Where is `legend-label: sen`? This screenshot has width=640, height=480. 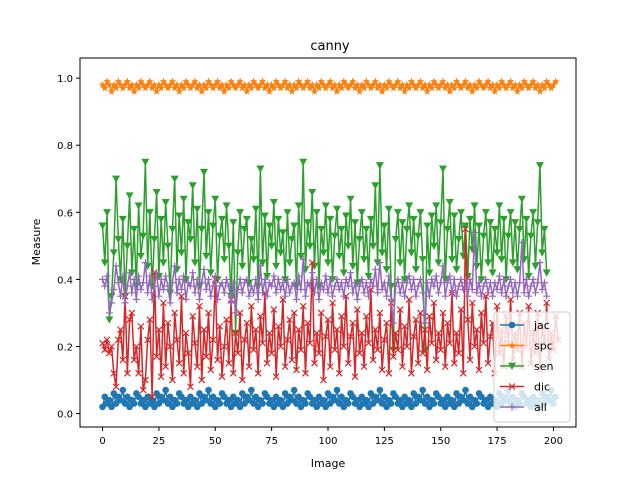
legend-label: sen is located at coordinates (543, 366).